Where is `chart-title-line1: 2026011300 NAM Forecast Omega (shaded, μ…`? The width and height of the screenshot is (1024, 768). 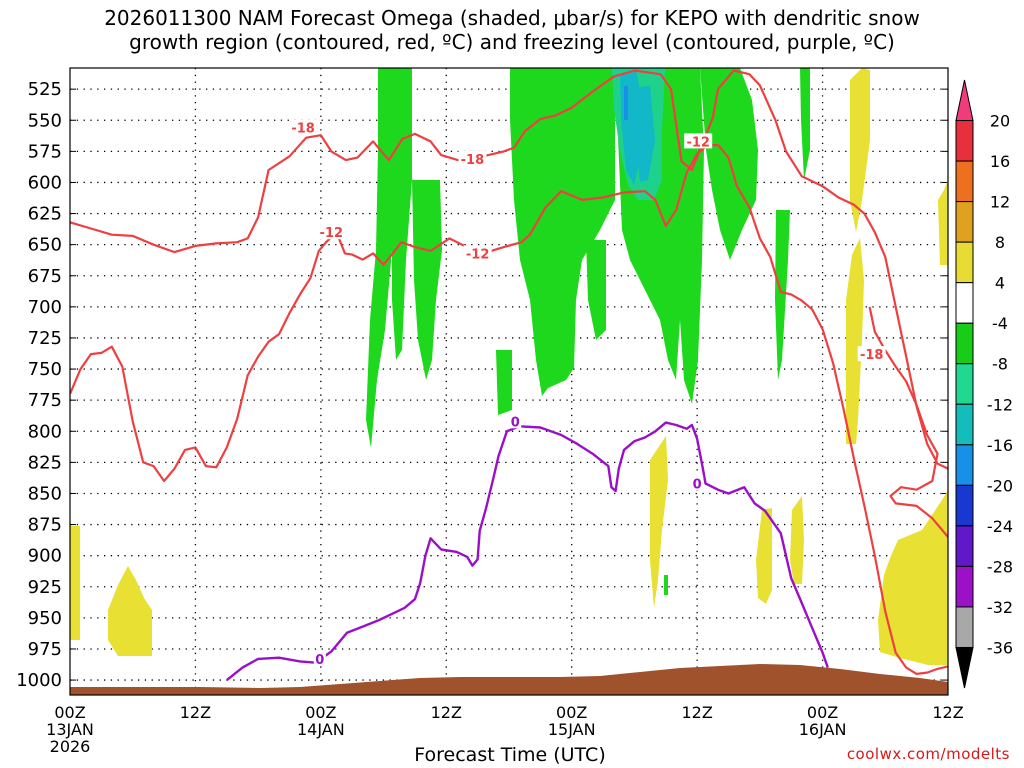 chart-title-line1: 2026011300 NAM Forecast Omega (shaded, μ… is located at coordinates (512, 18).